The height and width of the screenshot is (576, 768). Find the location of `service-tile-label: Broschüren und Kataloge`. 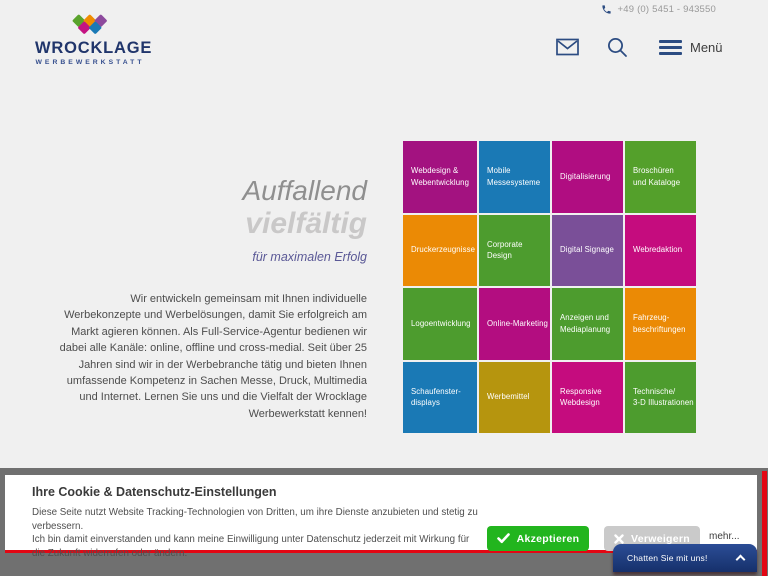

service-tile-label: Broschüren und Kataloge is located at coordinates (657, 176).